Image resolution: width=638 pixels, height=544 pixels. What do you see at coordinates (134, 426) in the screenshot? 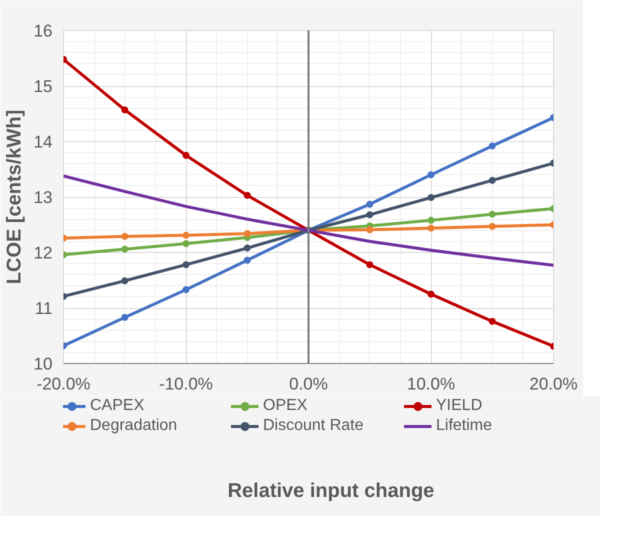
I see `legend-label: Degradation` at bounding box center [134, 426].